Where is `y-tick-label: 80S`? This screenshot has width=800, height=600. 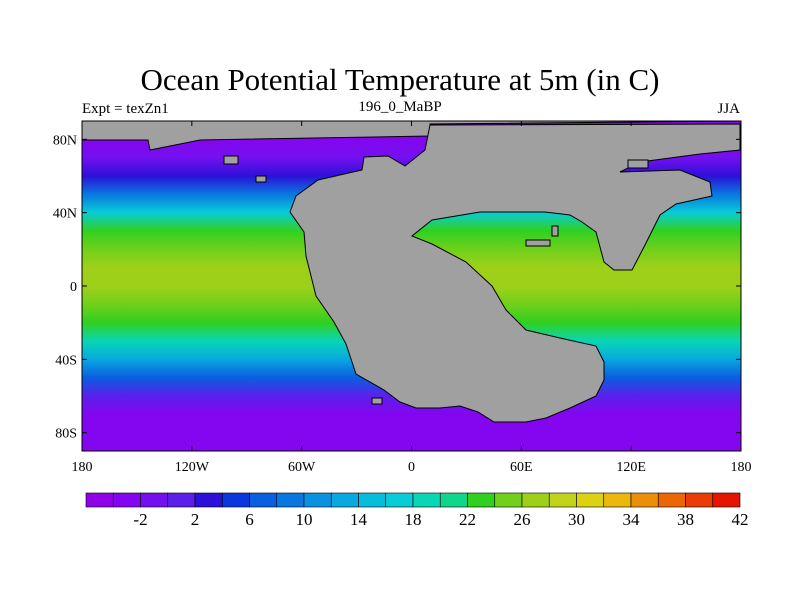
y-tick-label: 80S is located at coordinates (66, 434).